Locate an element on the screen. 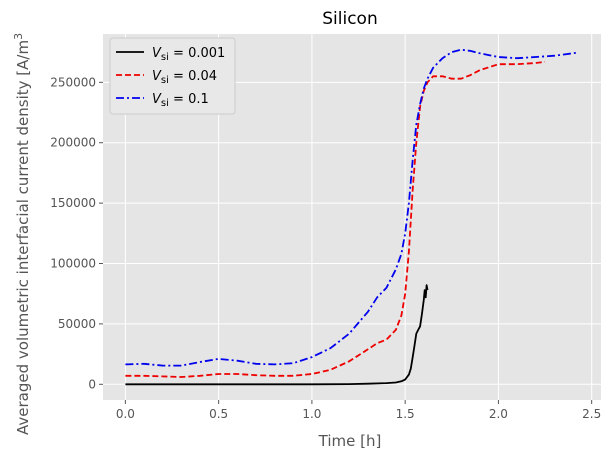  y-tick-label: 150000 is located at coordinates (73, 203).